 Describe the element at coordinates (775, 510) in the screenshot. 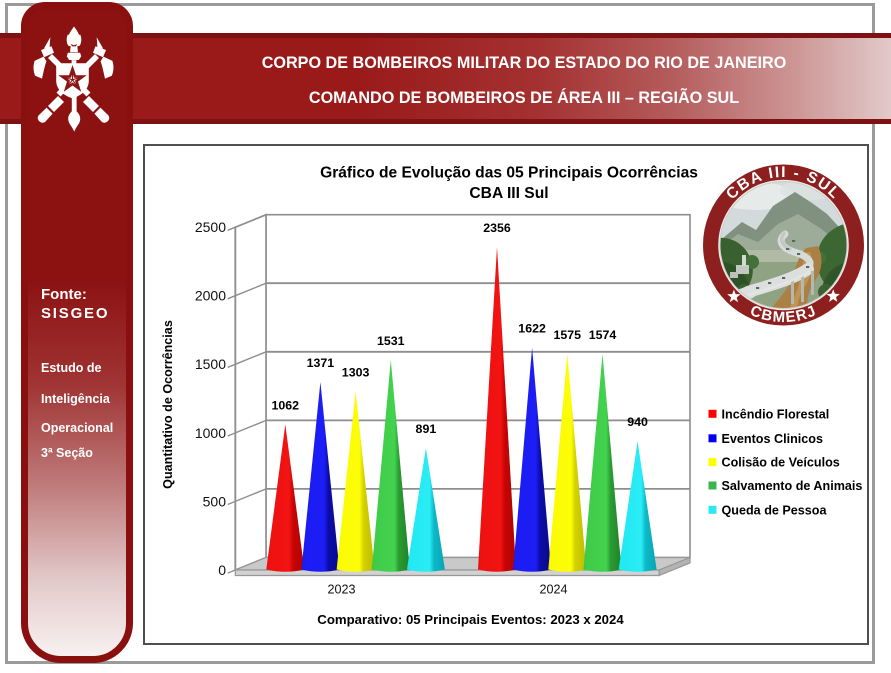

I see `svg-text: Queda de Pessoa` at that location.